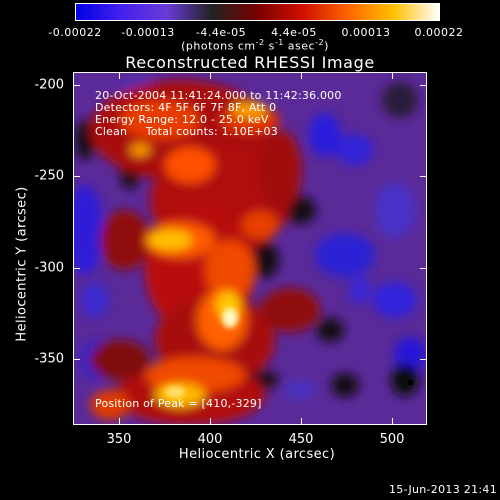 The image size is (500, 500). What do you see at coordinates (366, 32) in the screenshot?
I see `colorbar-tick: 0.00013` at bounding box center [366, 32].